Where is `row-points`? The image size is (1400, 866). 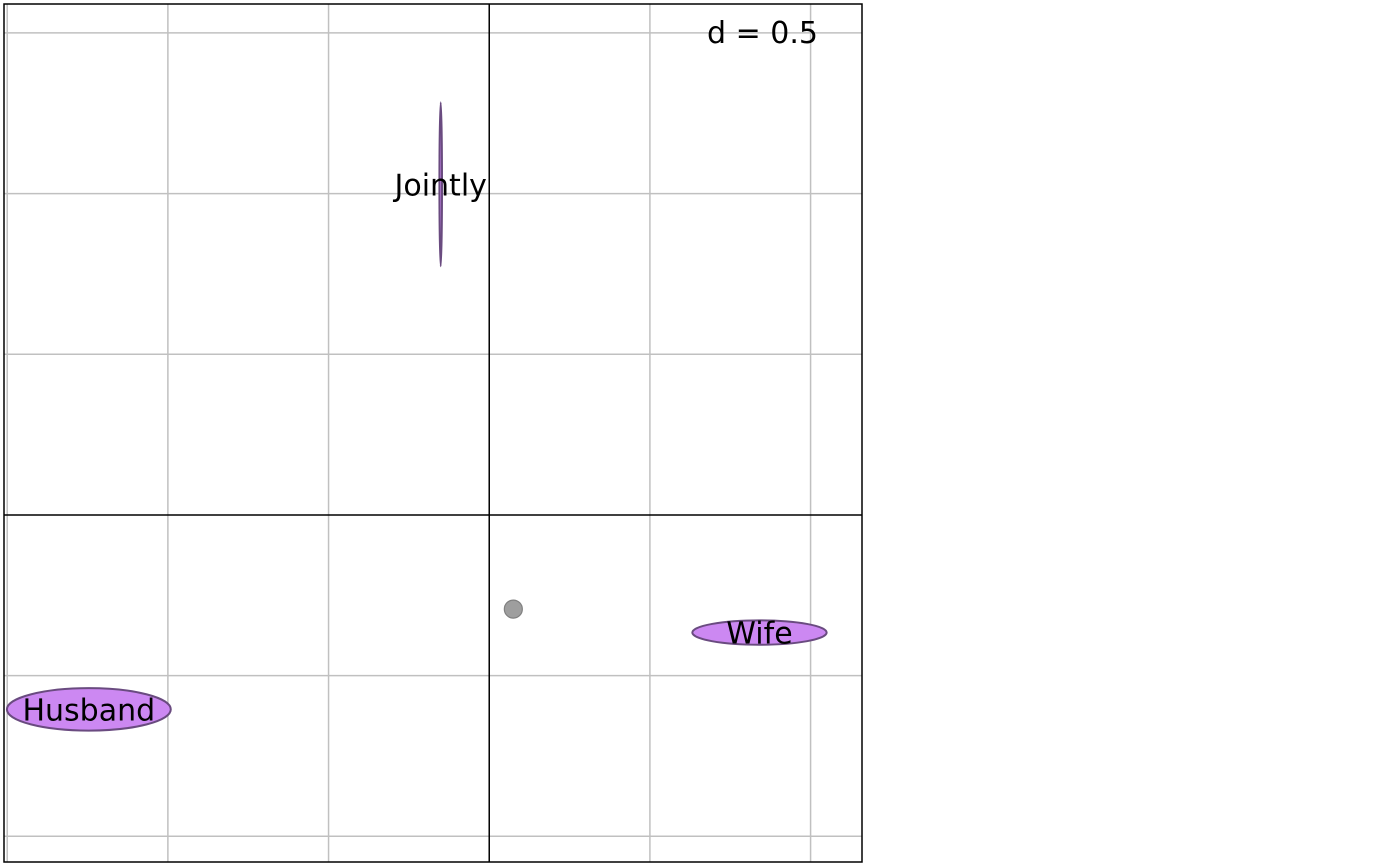 row-points is located at coordinates (513, 609).